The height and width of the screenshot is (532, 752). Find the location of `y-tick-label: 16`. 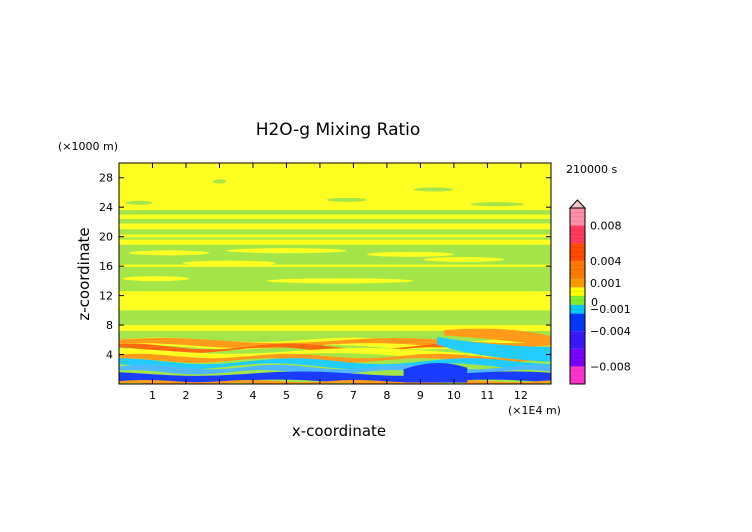

y-tick-label: 16 is located at coordinates (106, 266).